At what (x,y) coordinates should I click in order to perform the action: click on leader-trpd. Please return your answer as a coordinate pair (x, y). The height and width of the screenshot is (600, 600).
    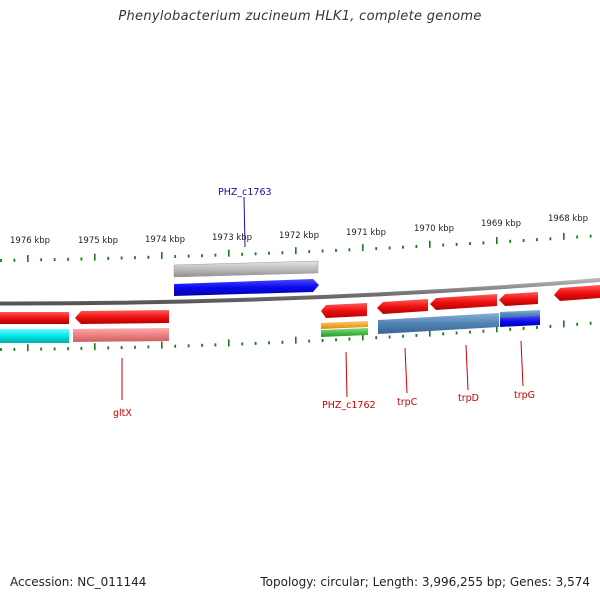
    Looking at the image, I should click on (467, 367).